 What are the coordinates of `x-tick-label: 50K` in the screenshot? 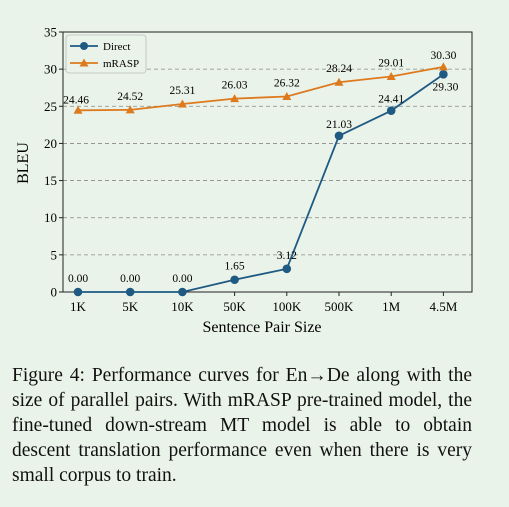 It's located at (234, 306).